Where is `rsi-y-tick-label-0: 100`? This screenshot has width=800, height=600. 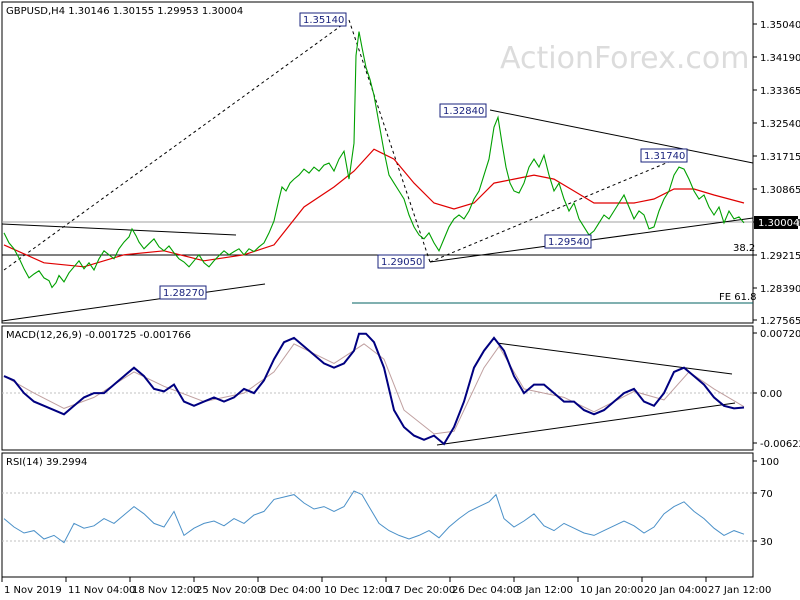 rsi-y-tick-label-0: 100 is located at coordinates (769, 462).